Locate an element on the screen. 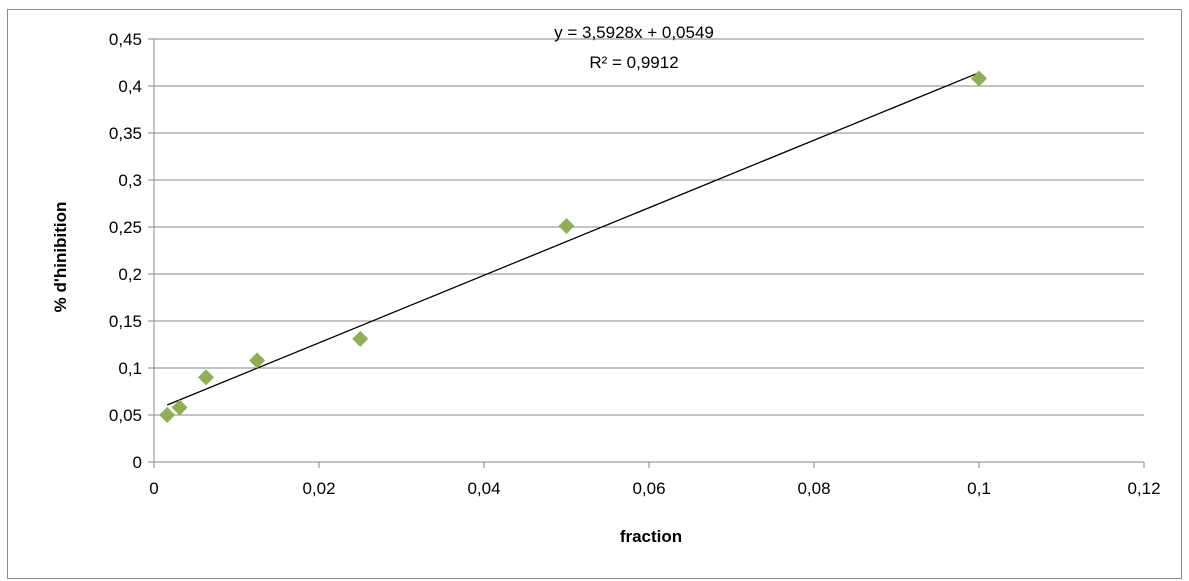  trendline-r-squared: R² = 0,9912 is located at coordinates (633, 62).